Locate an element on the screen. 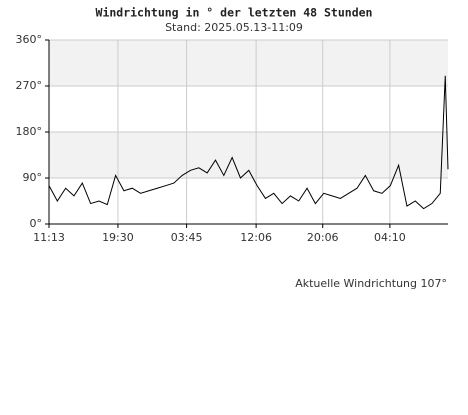  x-tick-label: 19:30 is located at coordinates (118, 237).